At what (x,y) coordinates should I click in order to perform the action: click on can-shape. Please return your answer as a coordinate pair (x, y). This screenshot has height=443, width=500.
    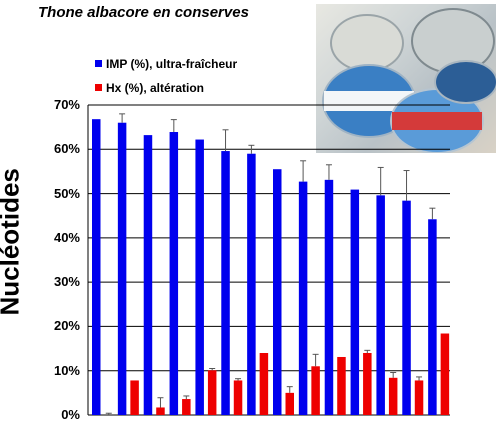
    Looking at the image, I should click on (465, 82).